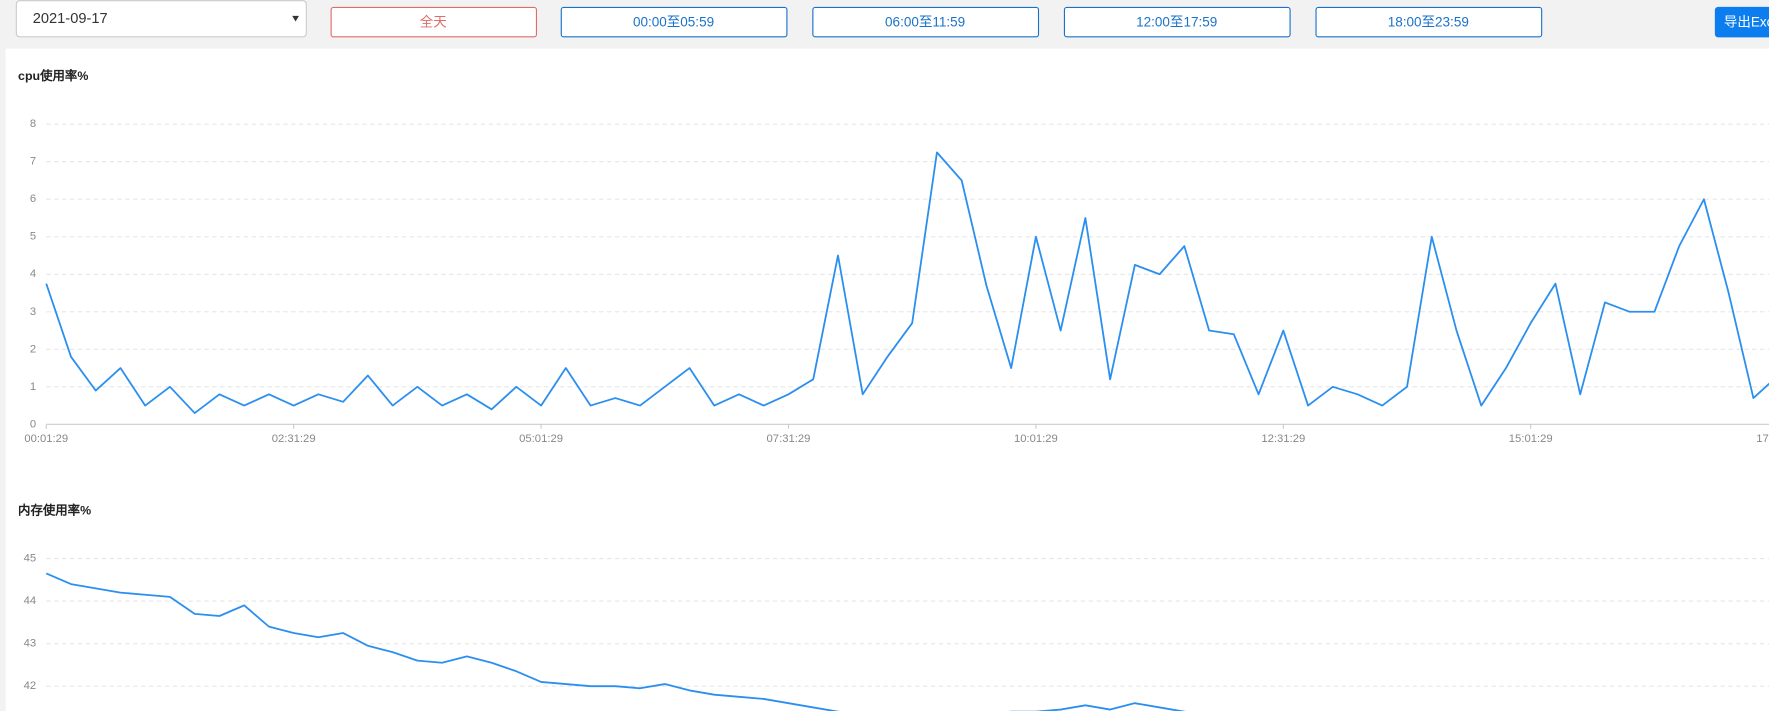 The width and height of the screenshot is (1769, 711). I want to click on time-button: 12:00至17:59, so click(1177, 22).